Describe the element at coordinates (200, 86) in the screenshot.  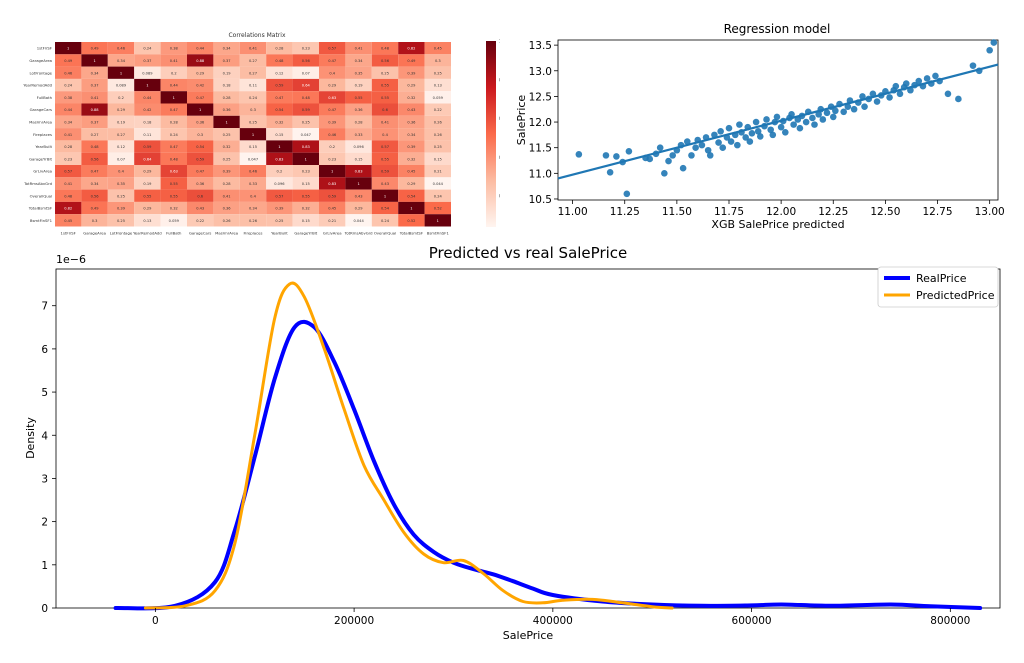
I see `heatmap-cell-label: 0.42` at that location.